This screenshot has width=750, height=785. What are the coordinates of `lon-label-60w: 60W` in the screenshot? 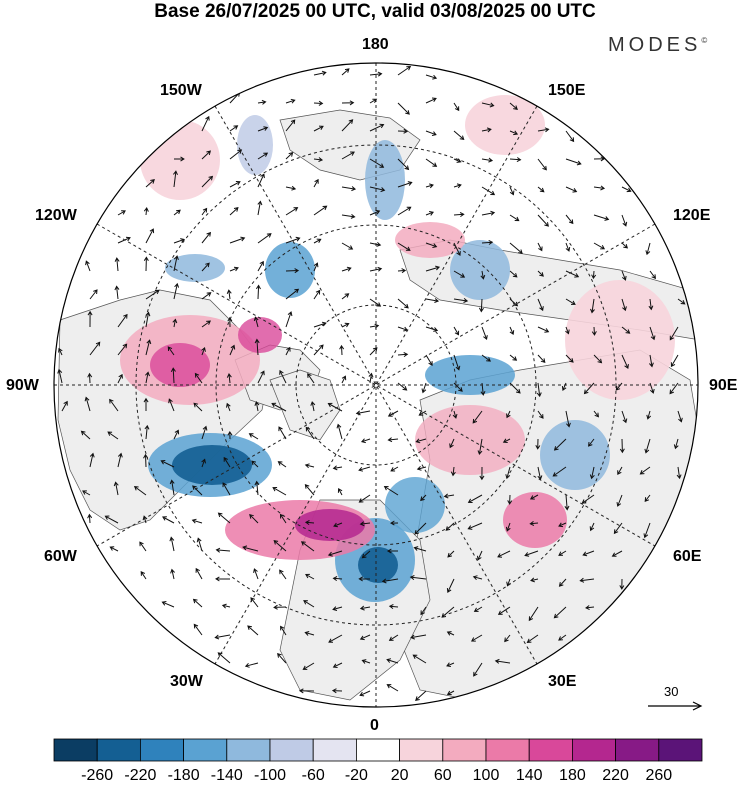 It's located at (60, 556).